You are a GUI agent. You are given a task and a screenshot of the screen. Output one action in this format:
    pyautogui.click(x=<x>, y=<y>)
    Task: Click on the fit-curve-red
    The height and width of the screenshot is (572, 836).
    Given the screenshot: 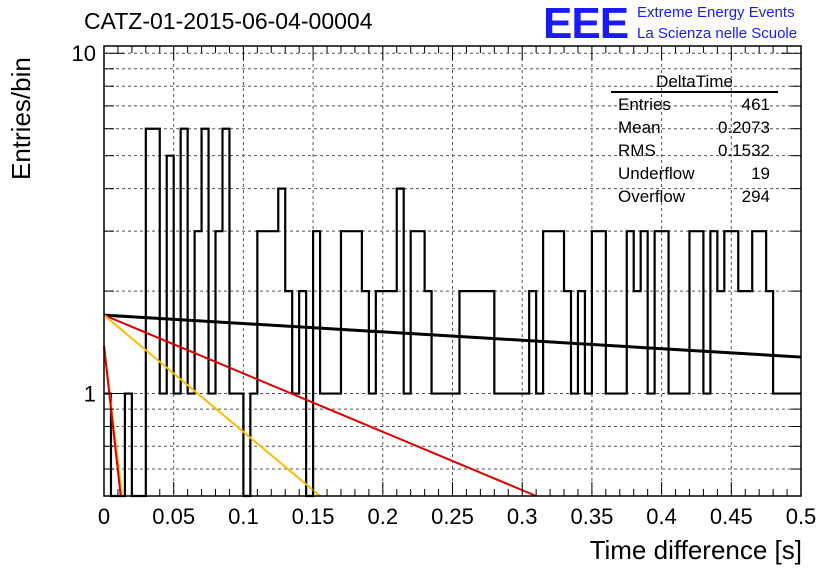 What is the action you would take?
    pyautogui.click(x=112, y=421)
    